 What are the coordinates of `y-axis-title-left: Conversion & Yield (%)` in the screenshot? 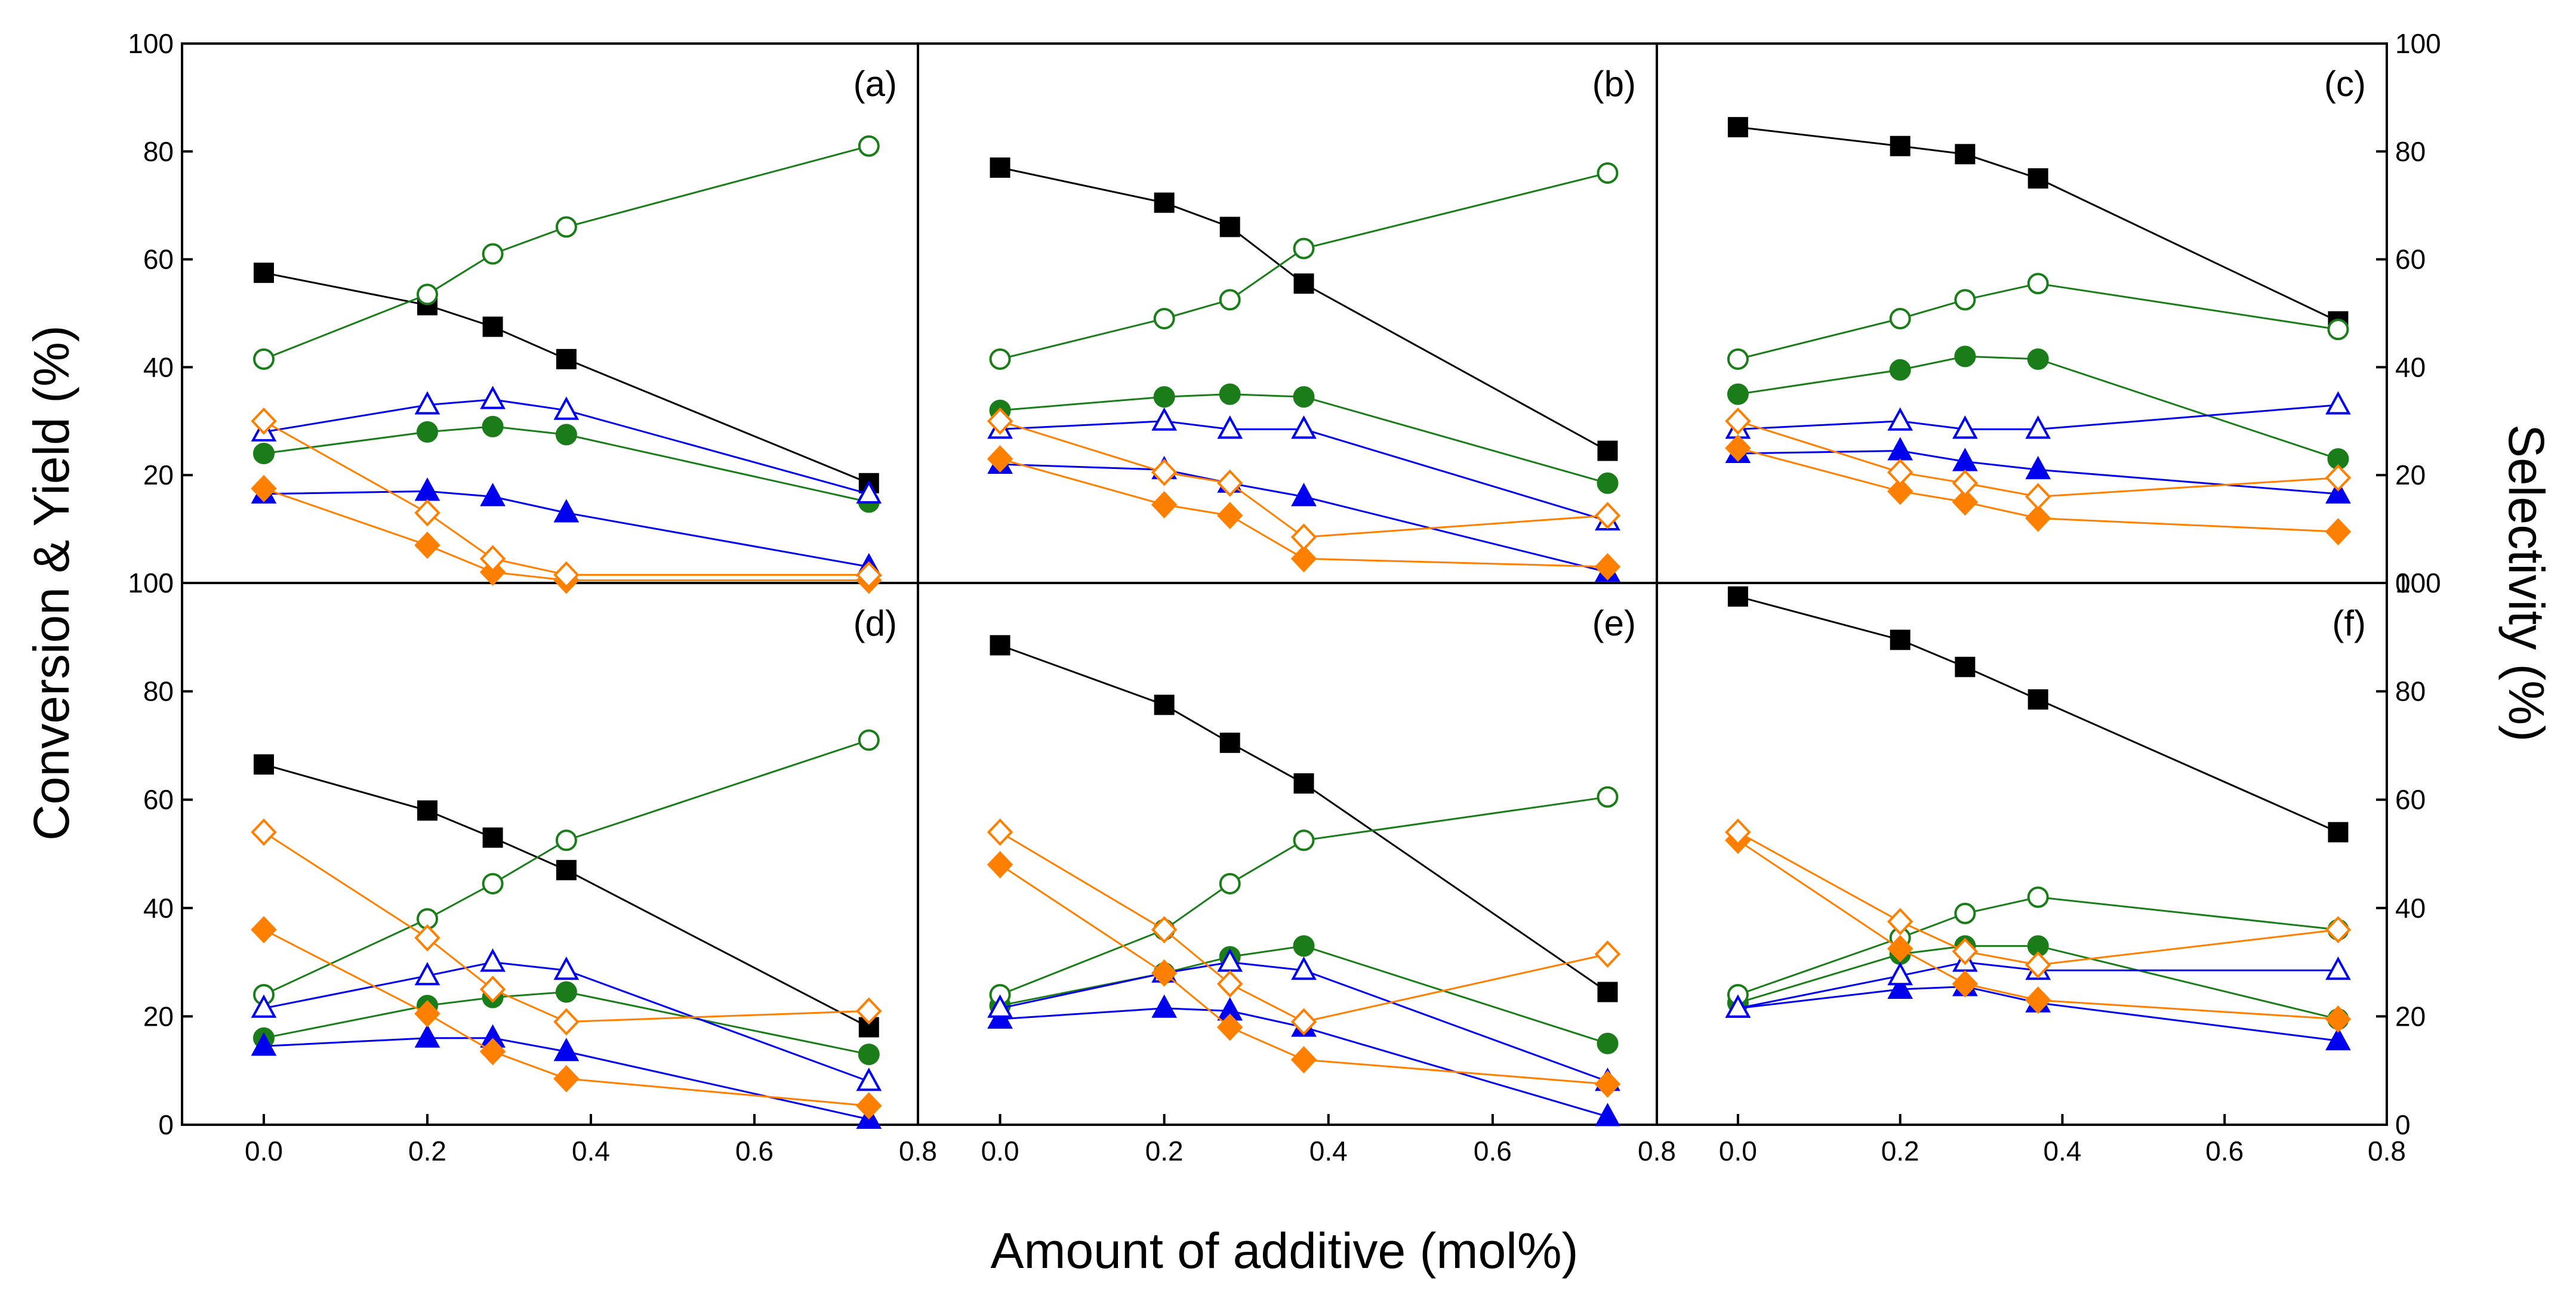 It's located at (51, 583).